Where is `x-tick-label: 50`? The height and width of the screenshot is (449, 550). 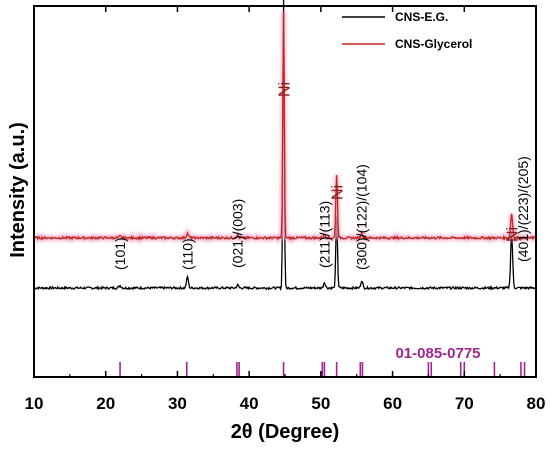
x-tick-label: 50 is located at coordinates (320, 403).